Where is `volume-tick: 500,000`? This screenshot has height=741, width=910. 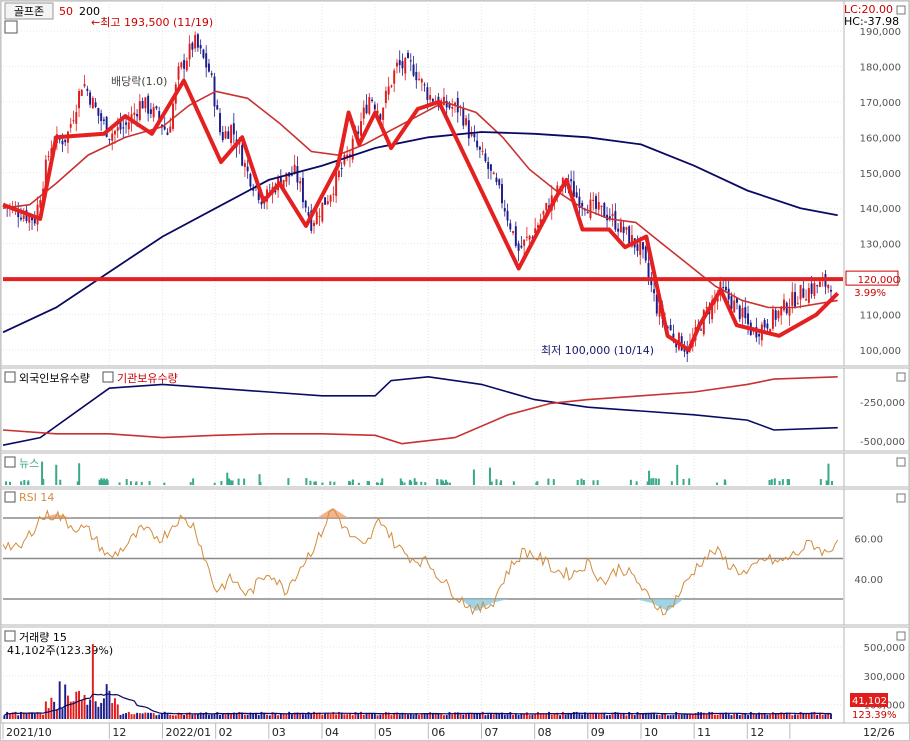
volume-tick: 500,000 is located at coordinates (884, 648).